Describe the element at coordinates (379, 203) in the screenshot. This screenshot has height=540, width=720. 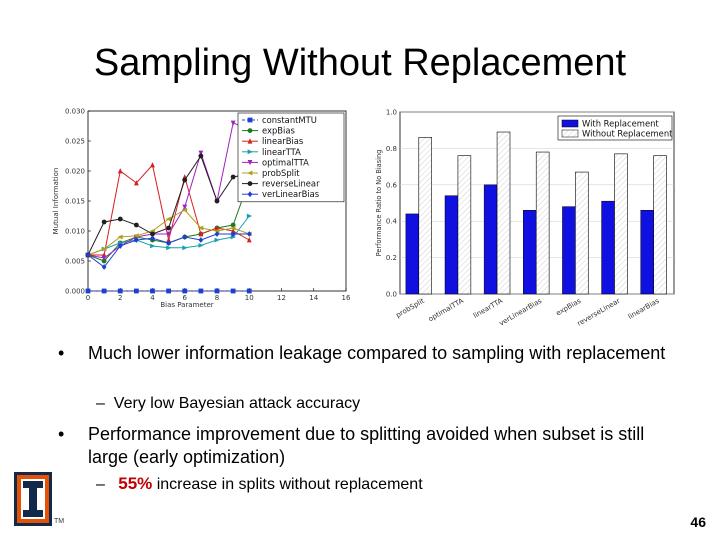
I see `y-axis-label: Performance Ratio to No Biasing` at that location.